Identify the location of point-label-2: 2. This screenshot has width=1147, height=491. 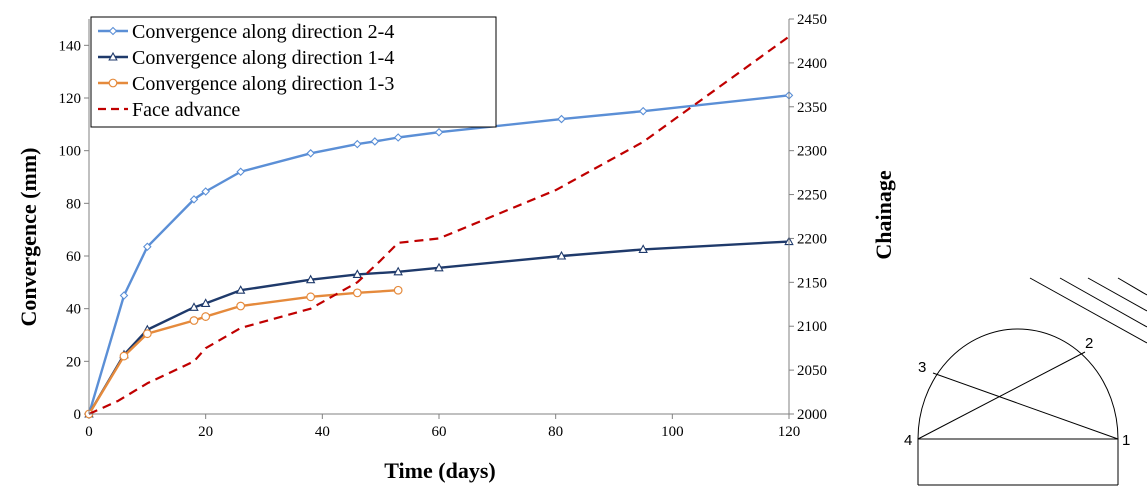
(1089, 343).